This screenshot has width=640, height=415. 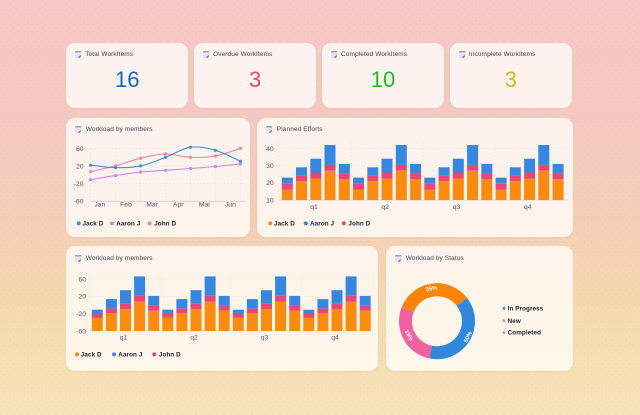 What do you see at coordinates (270, 200) in the screenshot?
I see `svg-text: 10` at bounding box center [270, 200].